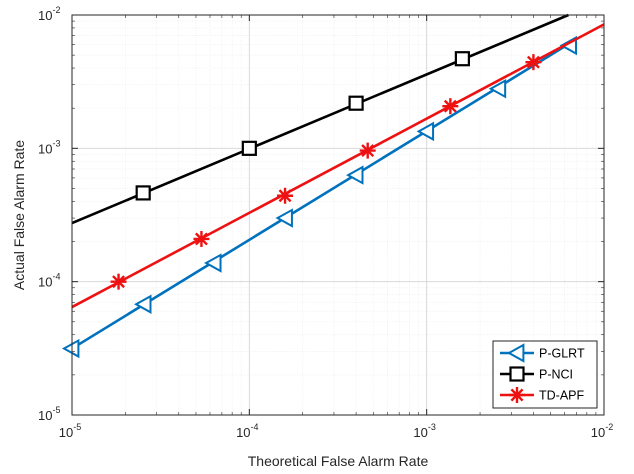  I want to click on y-tick-label: 10⁻⁴, so click(49, 281).